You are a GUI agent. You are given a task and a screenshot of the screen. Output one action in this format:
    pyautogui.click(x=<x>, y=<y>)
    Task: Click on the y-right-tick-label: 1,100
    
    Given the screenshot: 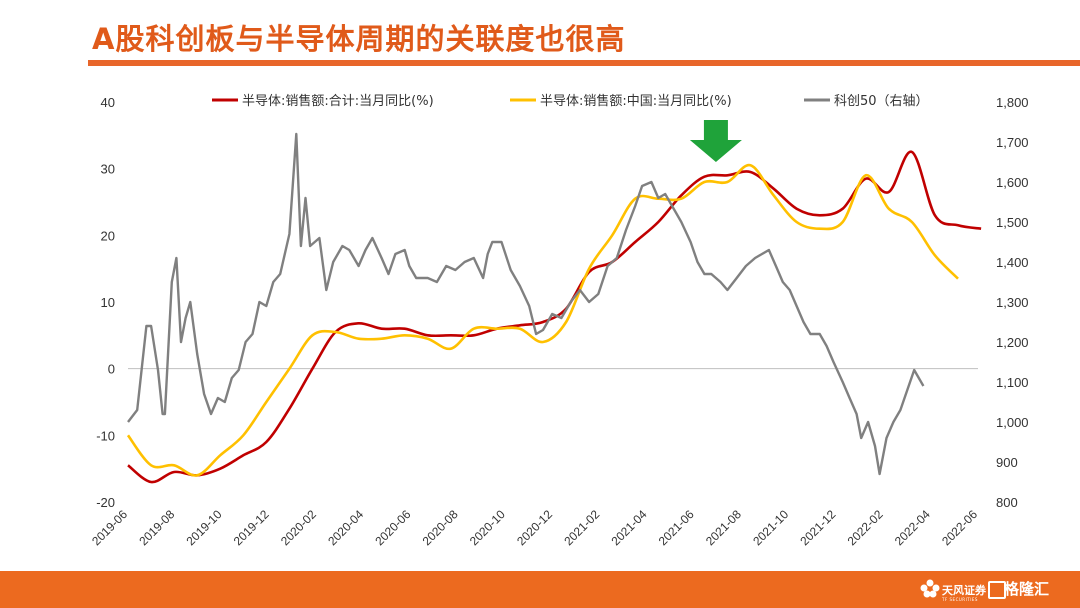 What is the action you would take?
    pyautogui.click(x=1012, y=382)
    